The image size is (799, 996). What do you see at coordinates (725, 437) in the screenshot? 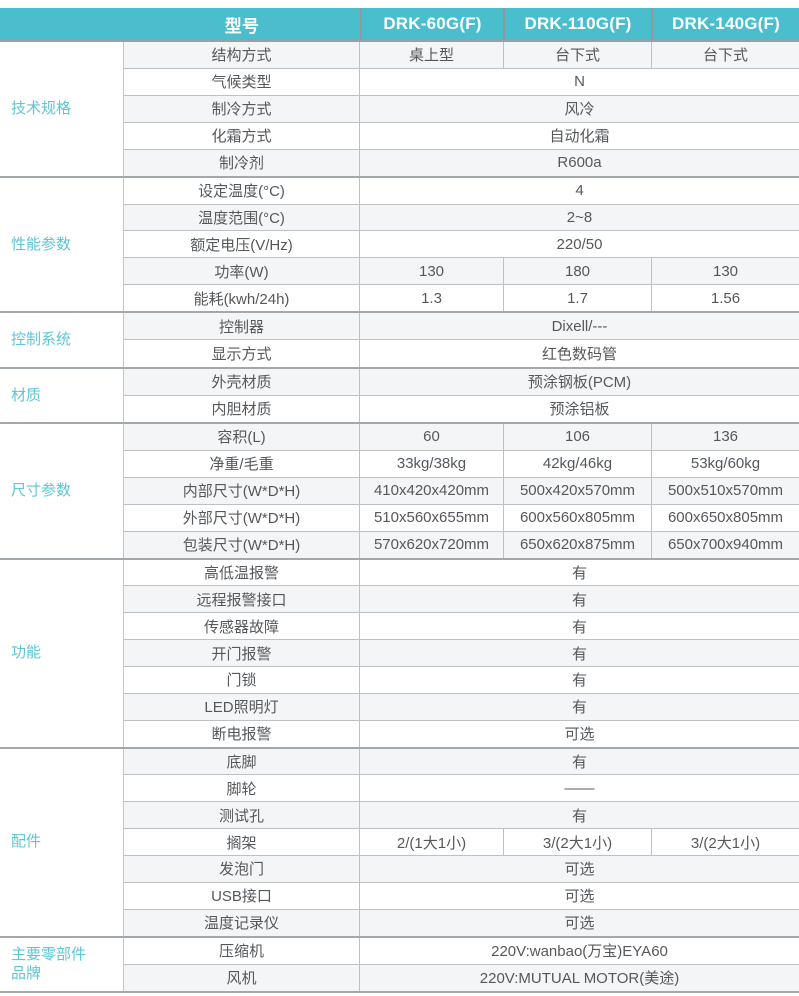
I see `value-cell: 136` at bounding box center [725, 437].